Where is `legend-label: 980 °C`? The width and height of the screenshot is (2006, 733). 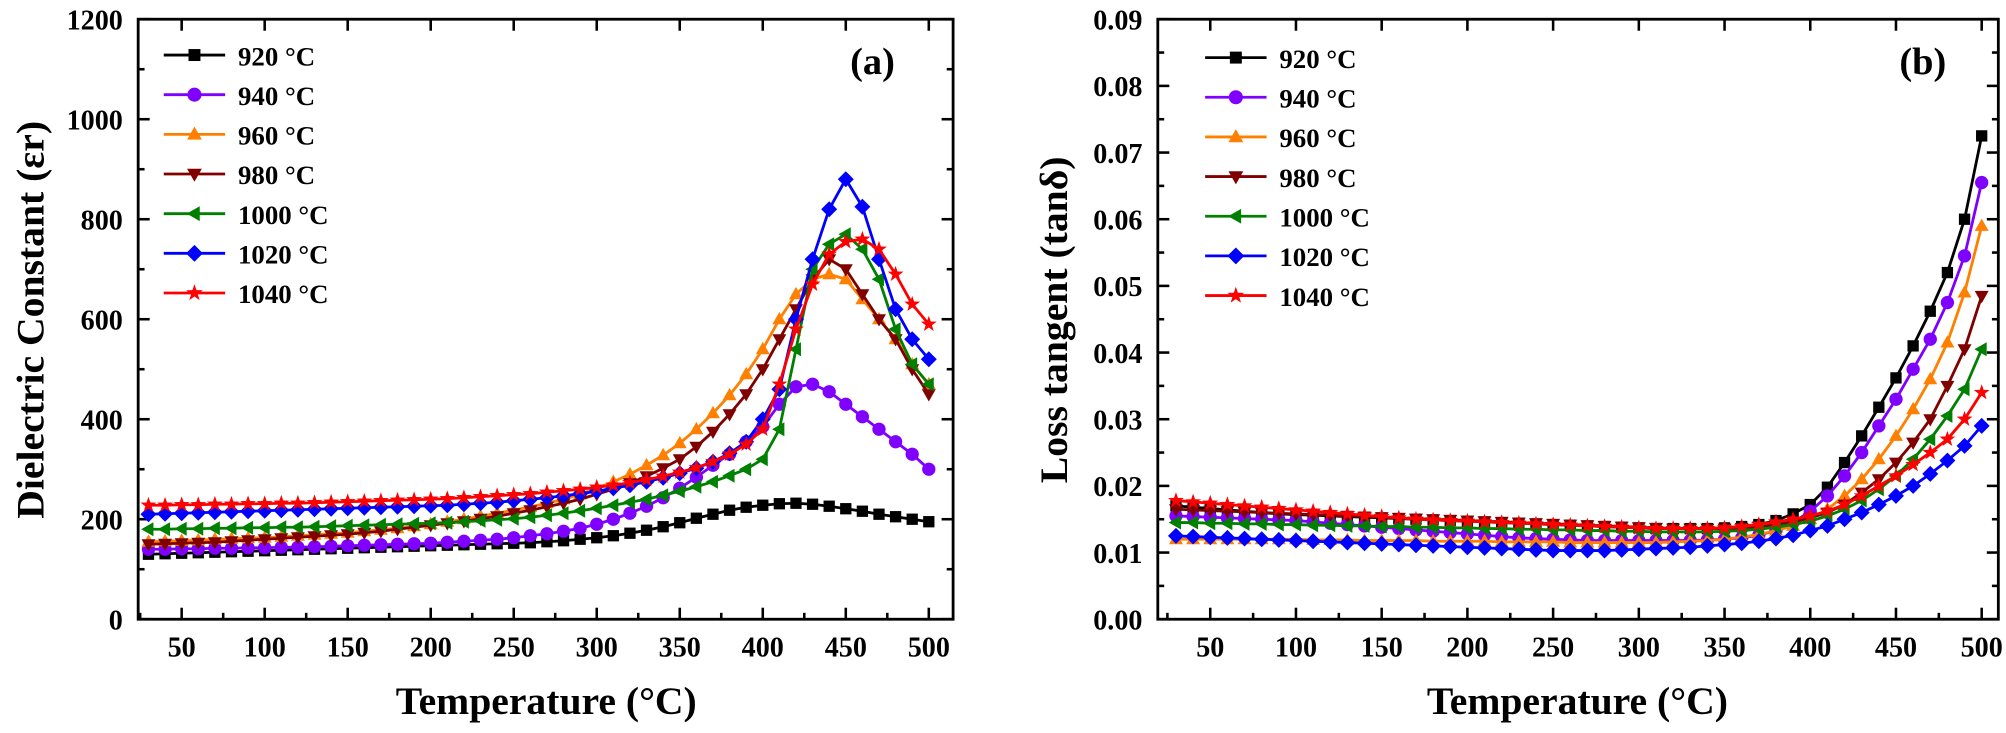
legend-label: 980 °C is located at coordinates (276, 175).